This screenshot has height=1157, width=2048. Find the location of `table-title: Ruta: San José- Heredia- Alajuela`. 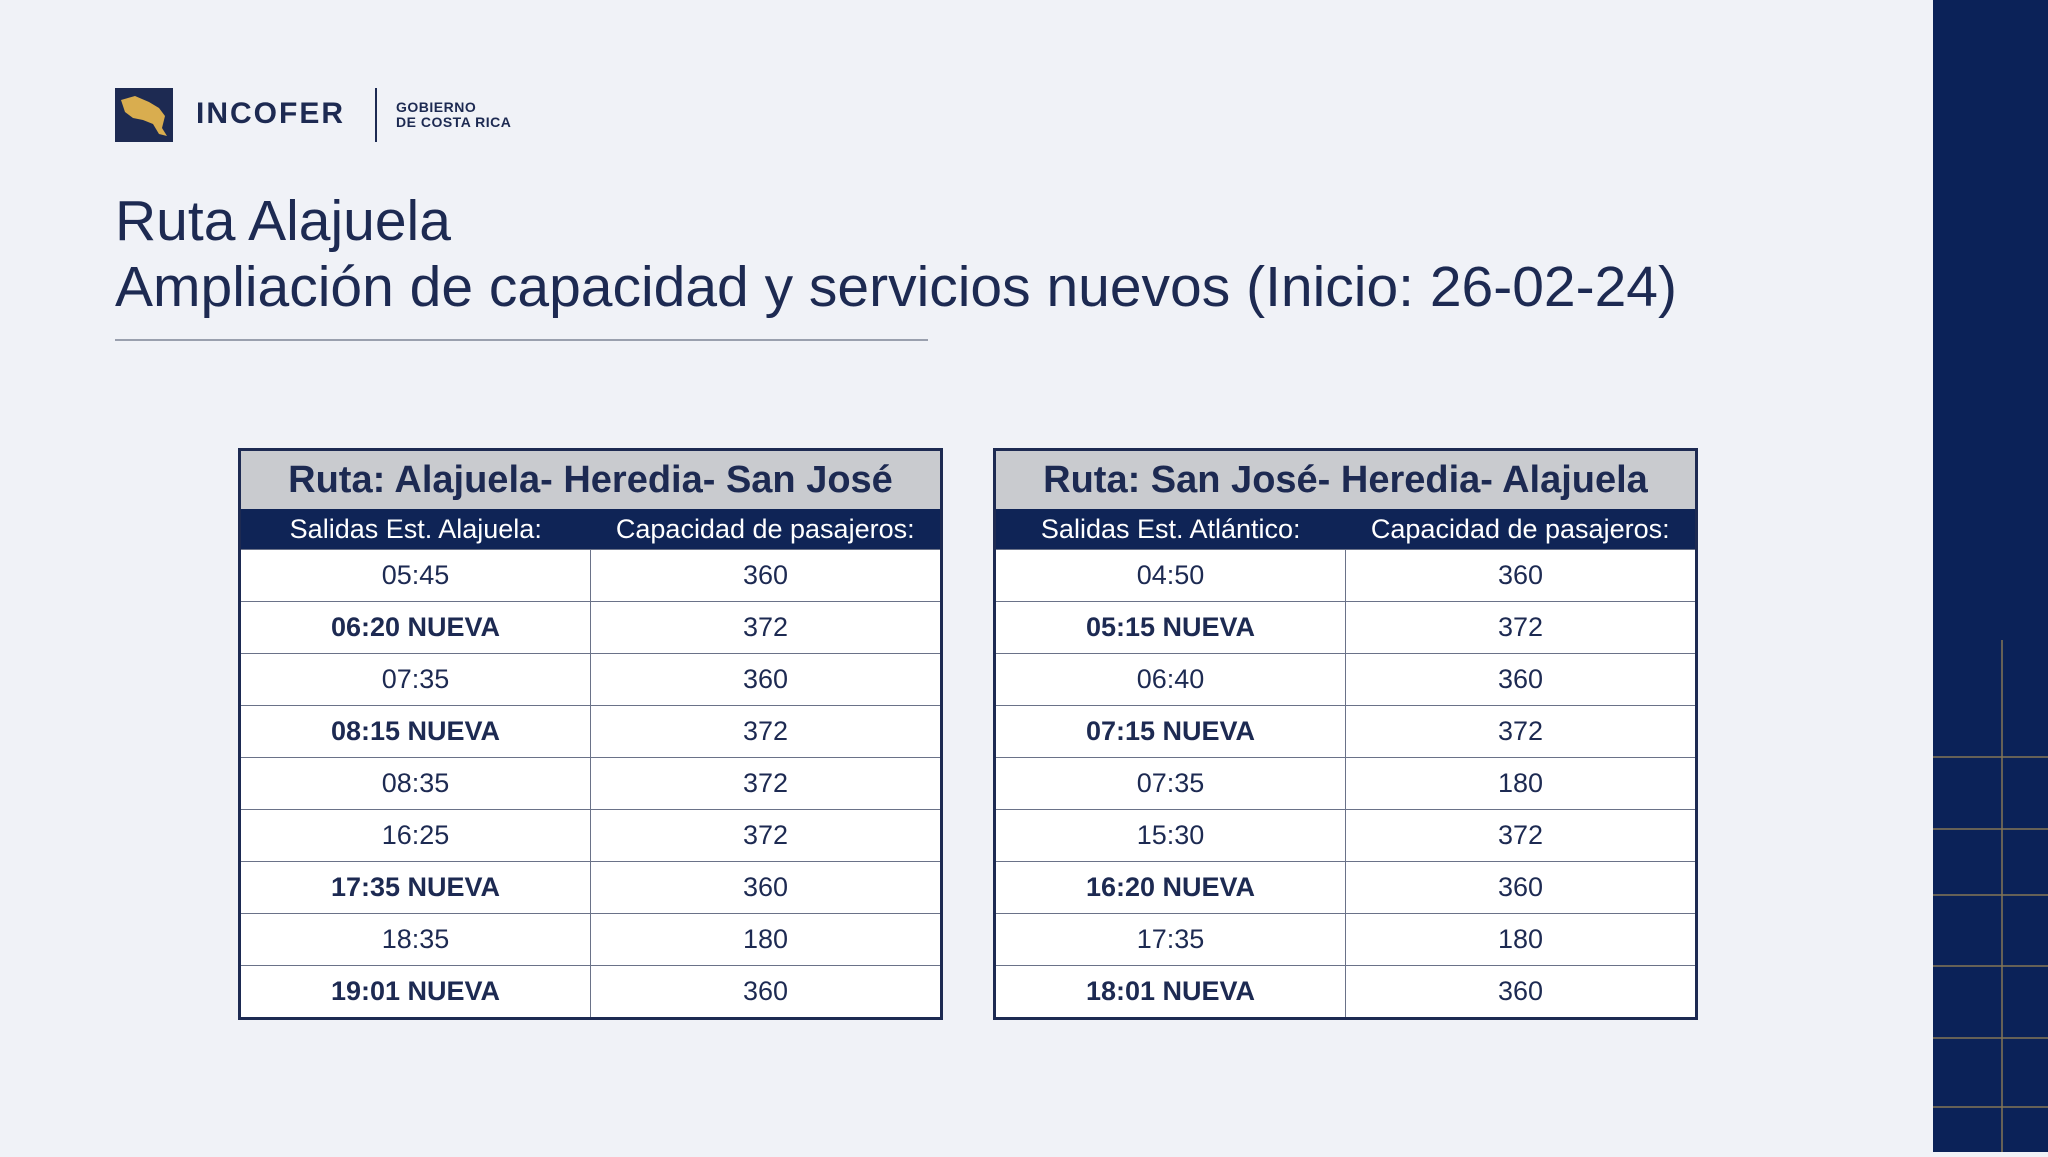

table-title: Ruta: San José- Heredia- Alajuela is located at coordinates (1345, 479).